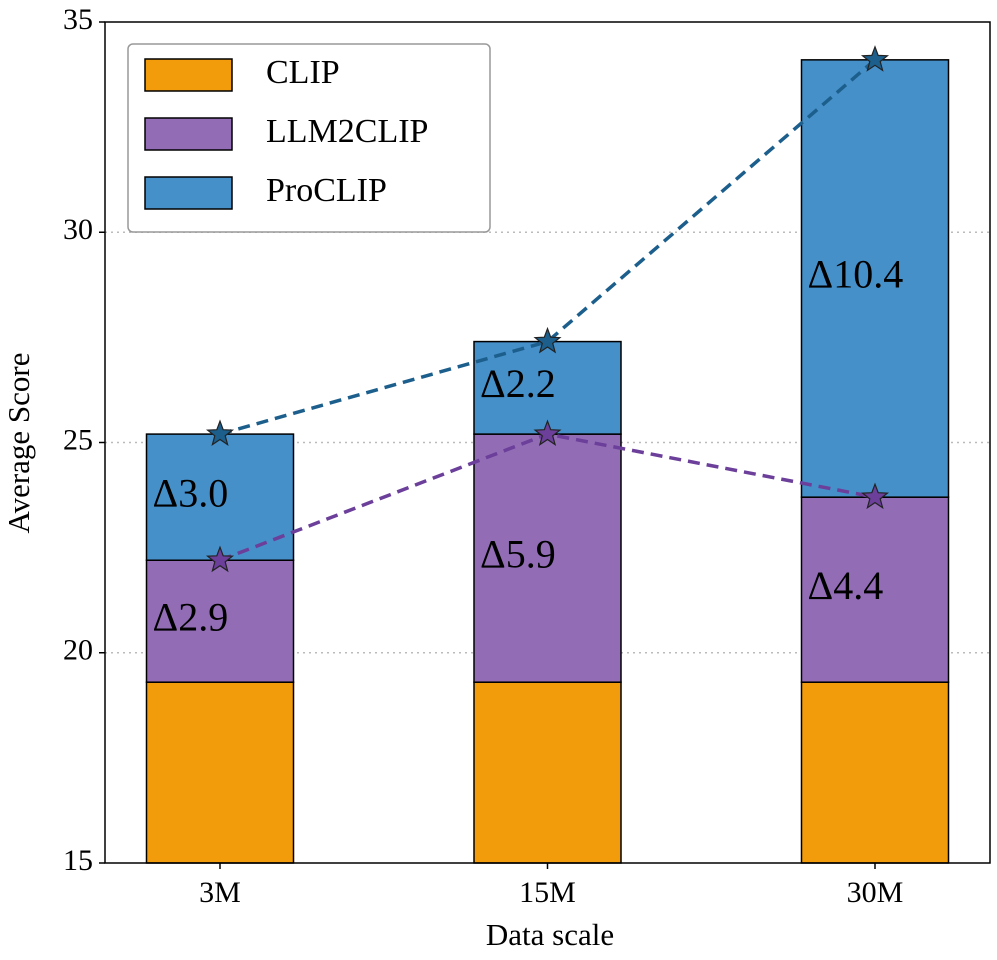 The height and width of the screenshot is (960, 997). What do you see at coordinates (303, 72) in the screenshot?
I see `legend-label: CLIP` at bounding box center [303, 72].